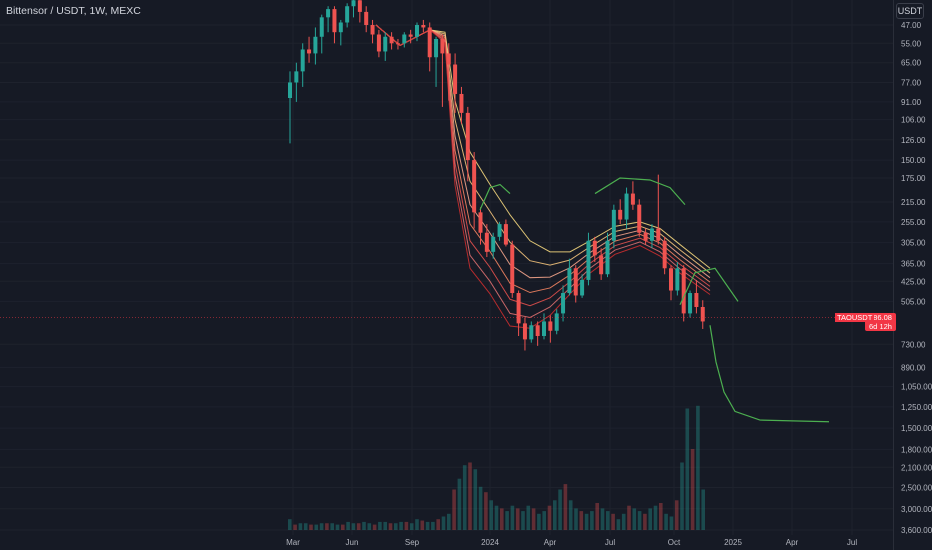 This screenshot has height=550, width=932. Describe the element at coordinates (916, 449) in the screenshot. I see `y-tick-label: 1,800.00` at that location.